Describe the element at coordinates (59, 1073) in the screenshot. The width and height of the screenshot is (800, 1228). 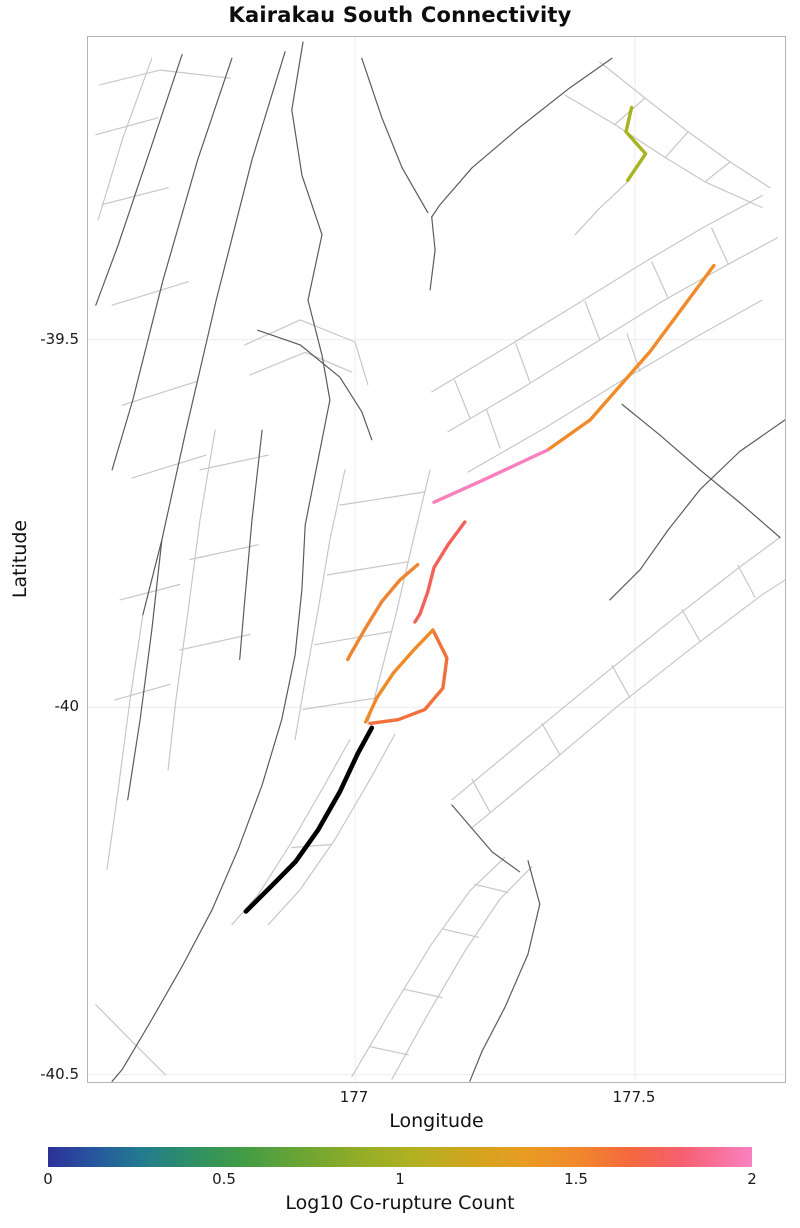
I see `y-tick-label: -40.5` at that location.